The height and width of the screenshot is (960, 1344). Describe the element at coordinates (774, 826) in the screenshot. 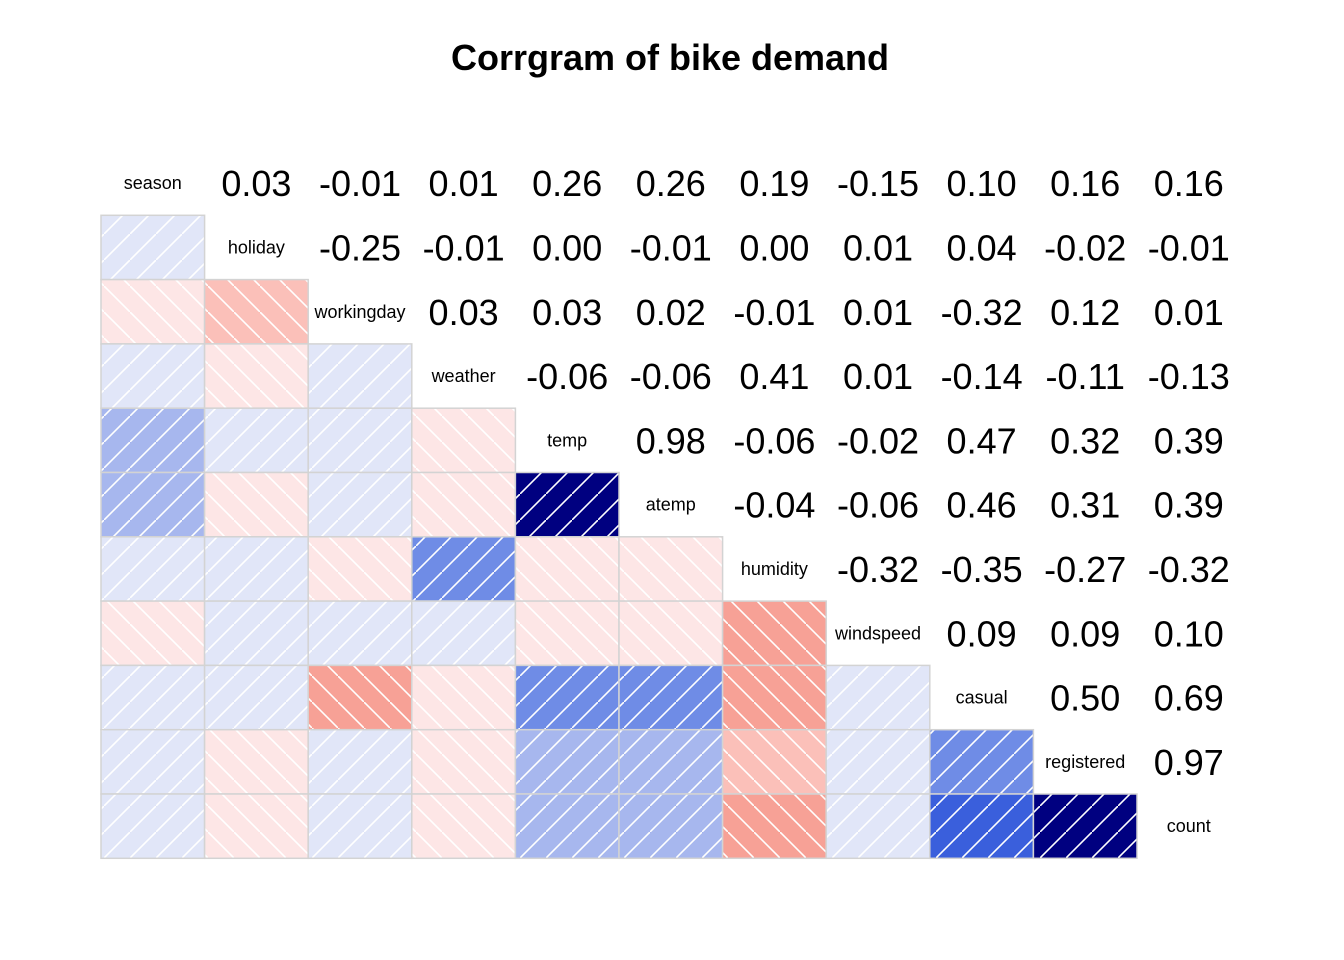

I see `hatch-cell-count-humidity` at that location.